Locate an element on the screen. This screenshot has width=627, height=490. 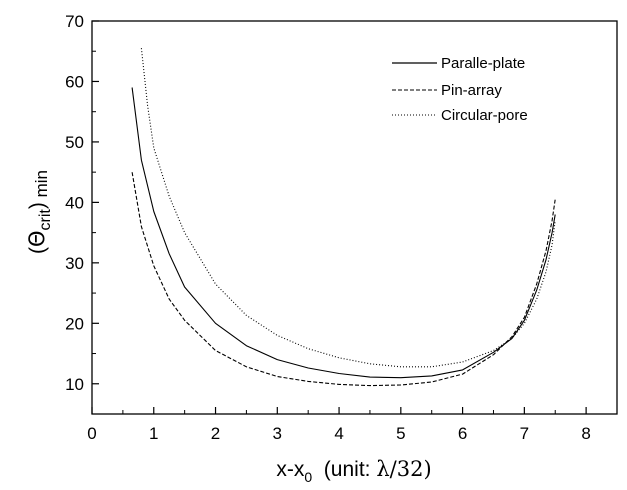
y-tick-label: 50 is located at coordinates (74, 142).